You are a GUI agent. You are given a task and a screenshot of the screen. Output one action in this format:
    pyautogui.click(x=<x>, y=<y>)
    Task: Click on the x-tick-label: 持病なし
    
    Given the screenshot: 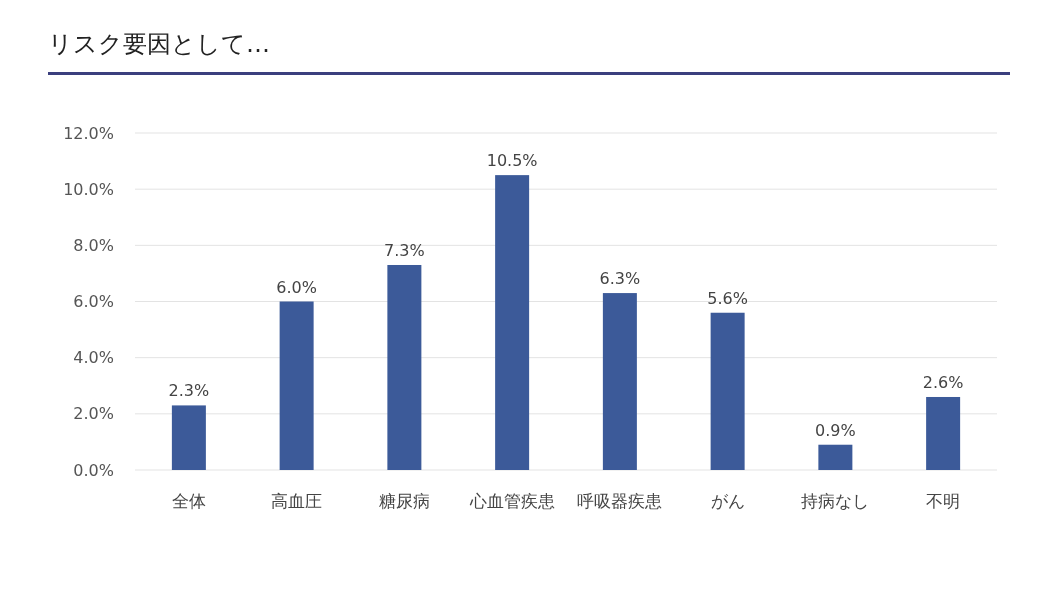 What is the action you would take?
    pyautogui.click(x=835, y=501)
    